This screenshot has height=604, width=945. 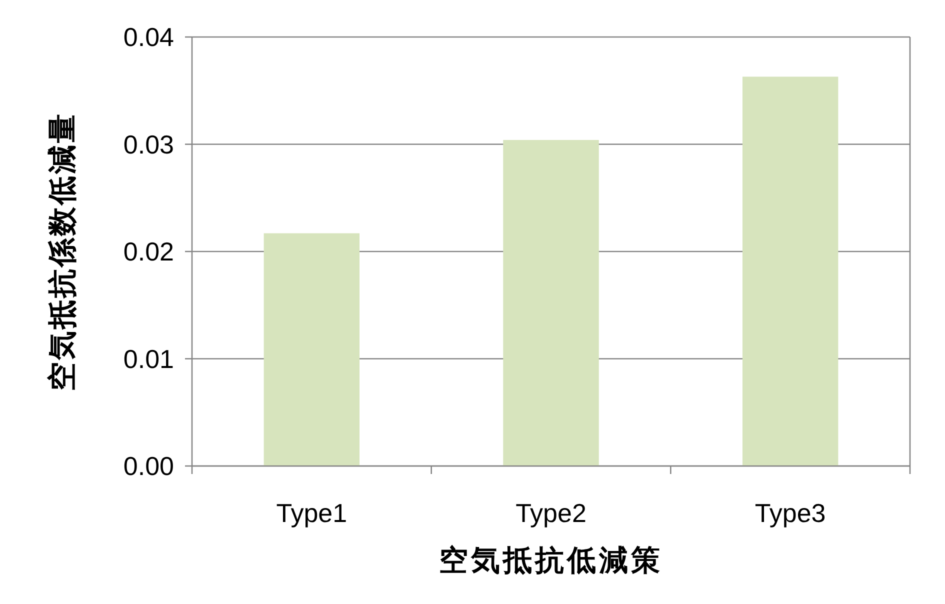 What do you see at coordinates (148, 251) in the screenshot?
I see `y-tick-label: 0.02` at bounding box center [148, 251].